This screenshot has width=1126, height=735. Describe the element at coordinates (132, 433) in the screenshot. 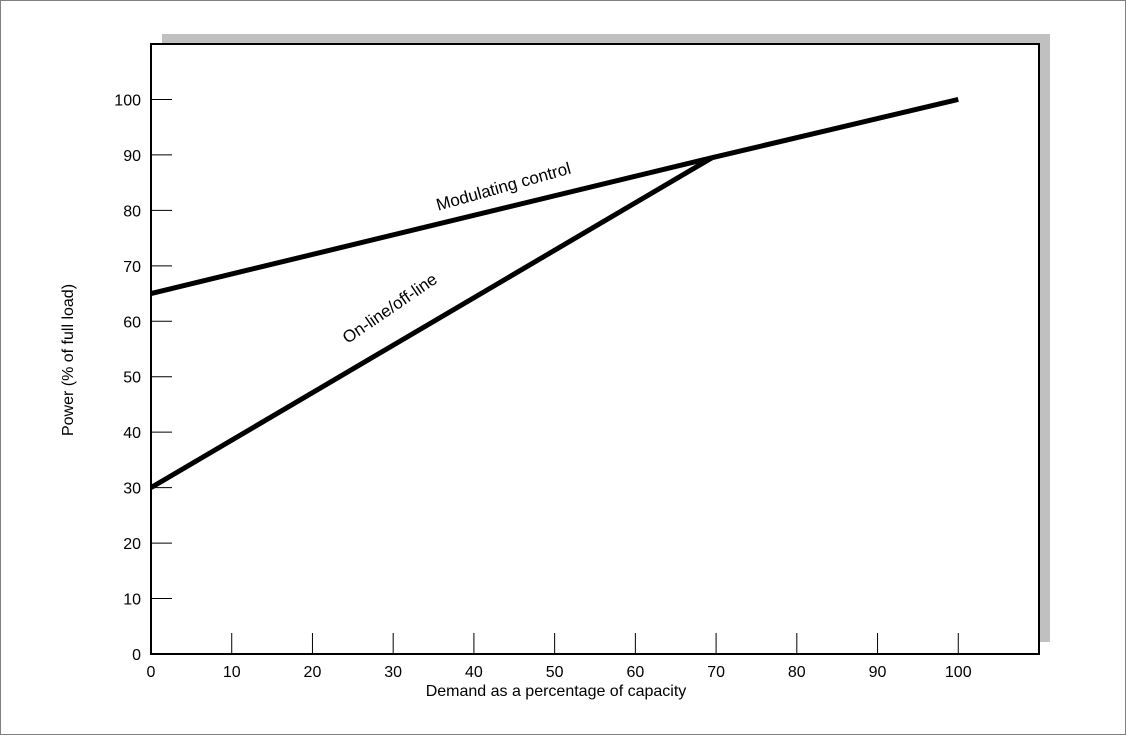

I see `y-tick-label: 40` at that location.